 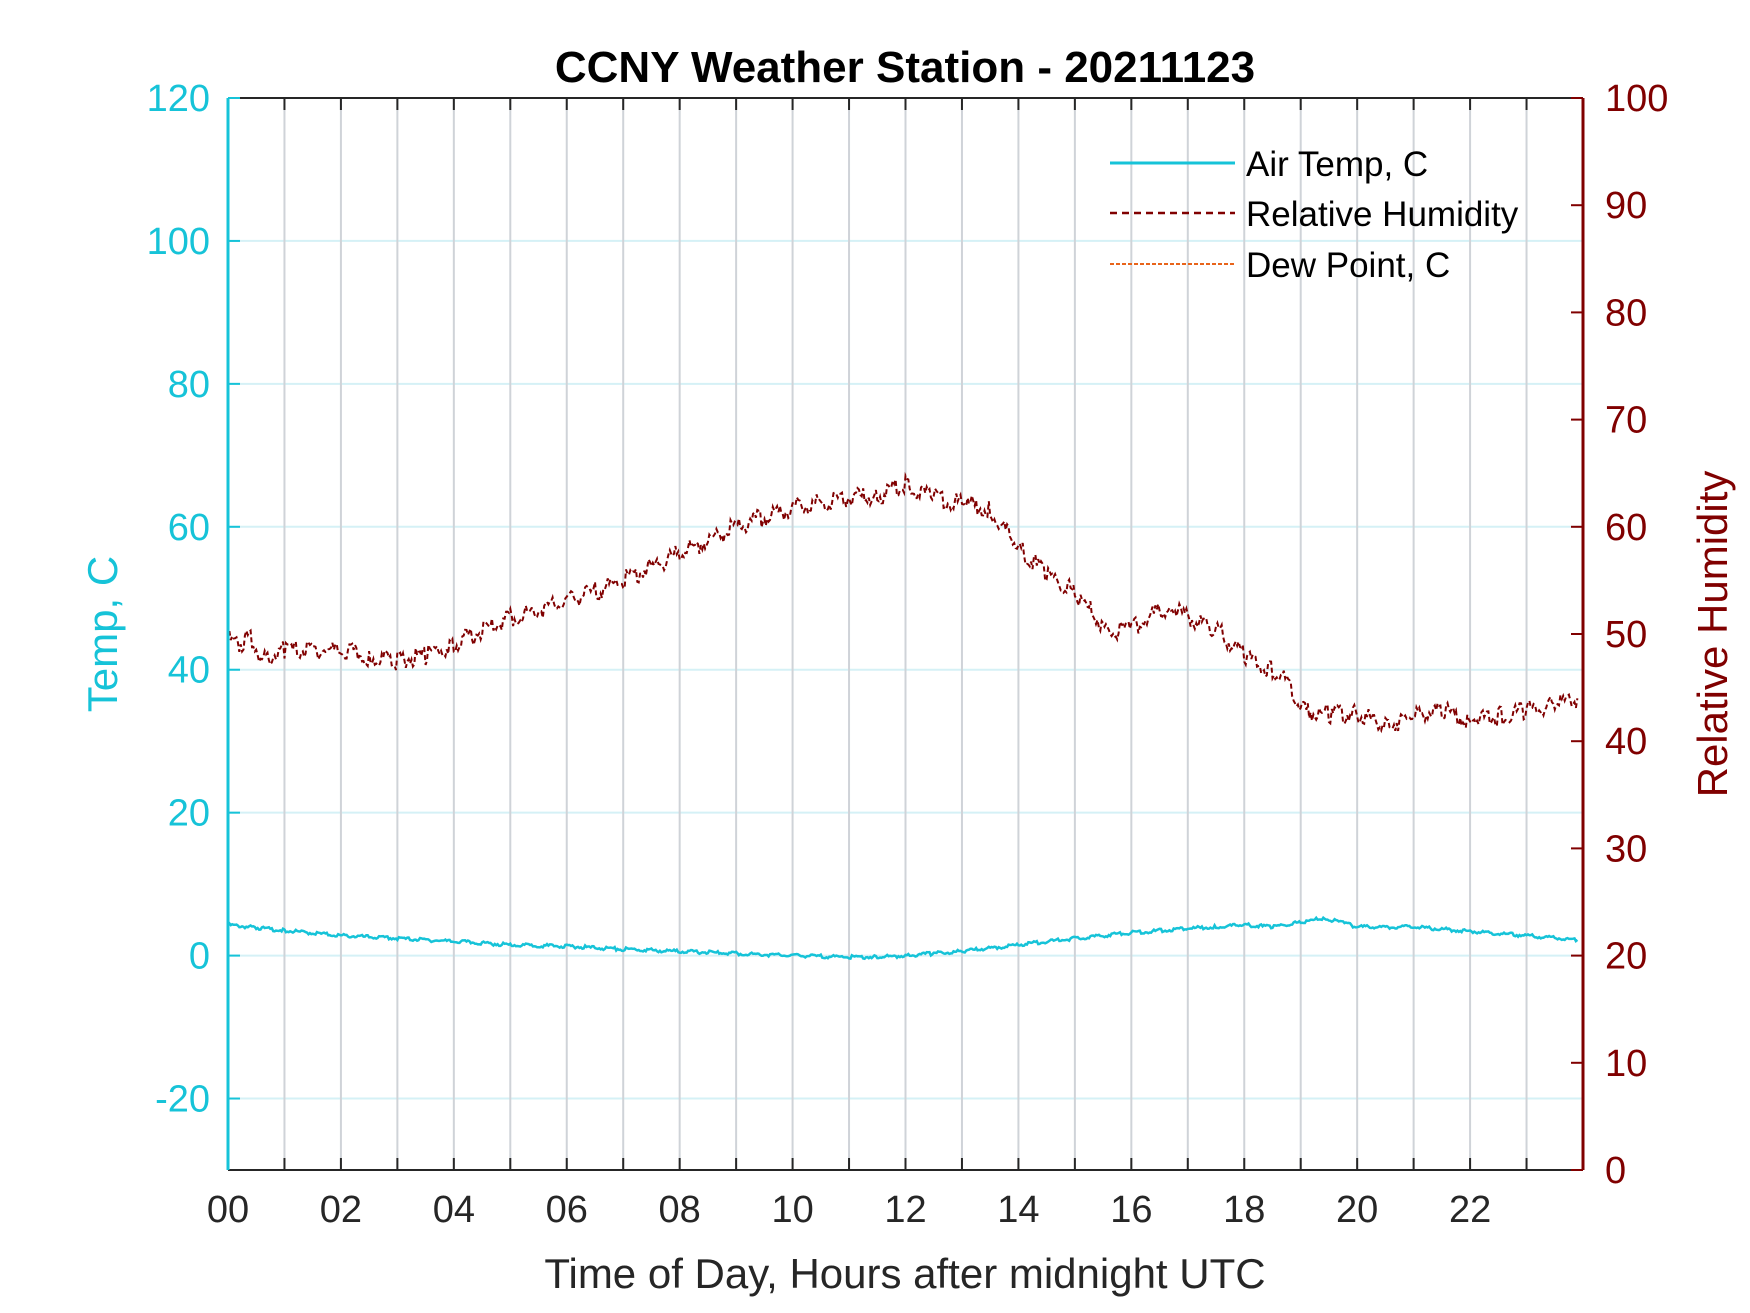 What do you see at coordinates (1626, 849) in the screenshot?
I see `y-right-tick-label: 30` at bounding box center [1626, 849].